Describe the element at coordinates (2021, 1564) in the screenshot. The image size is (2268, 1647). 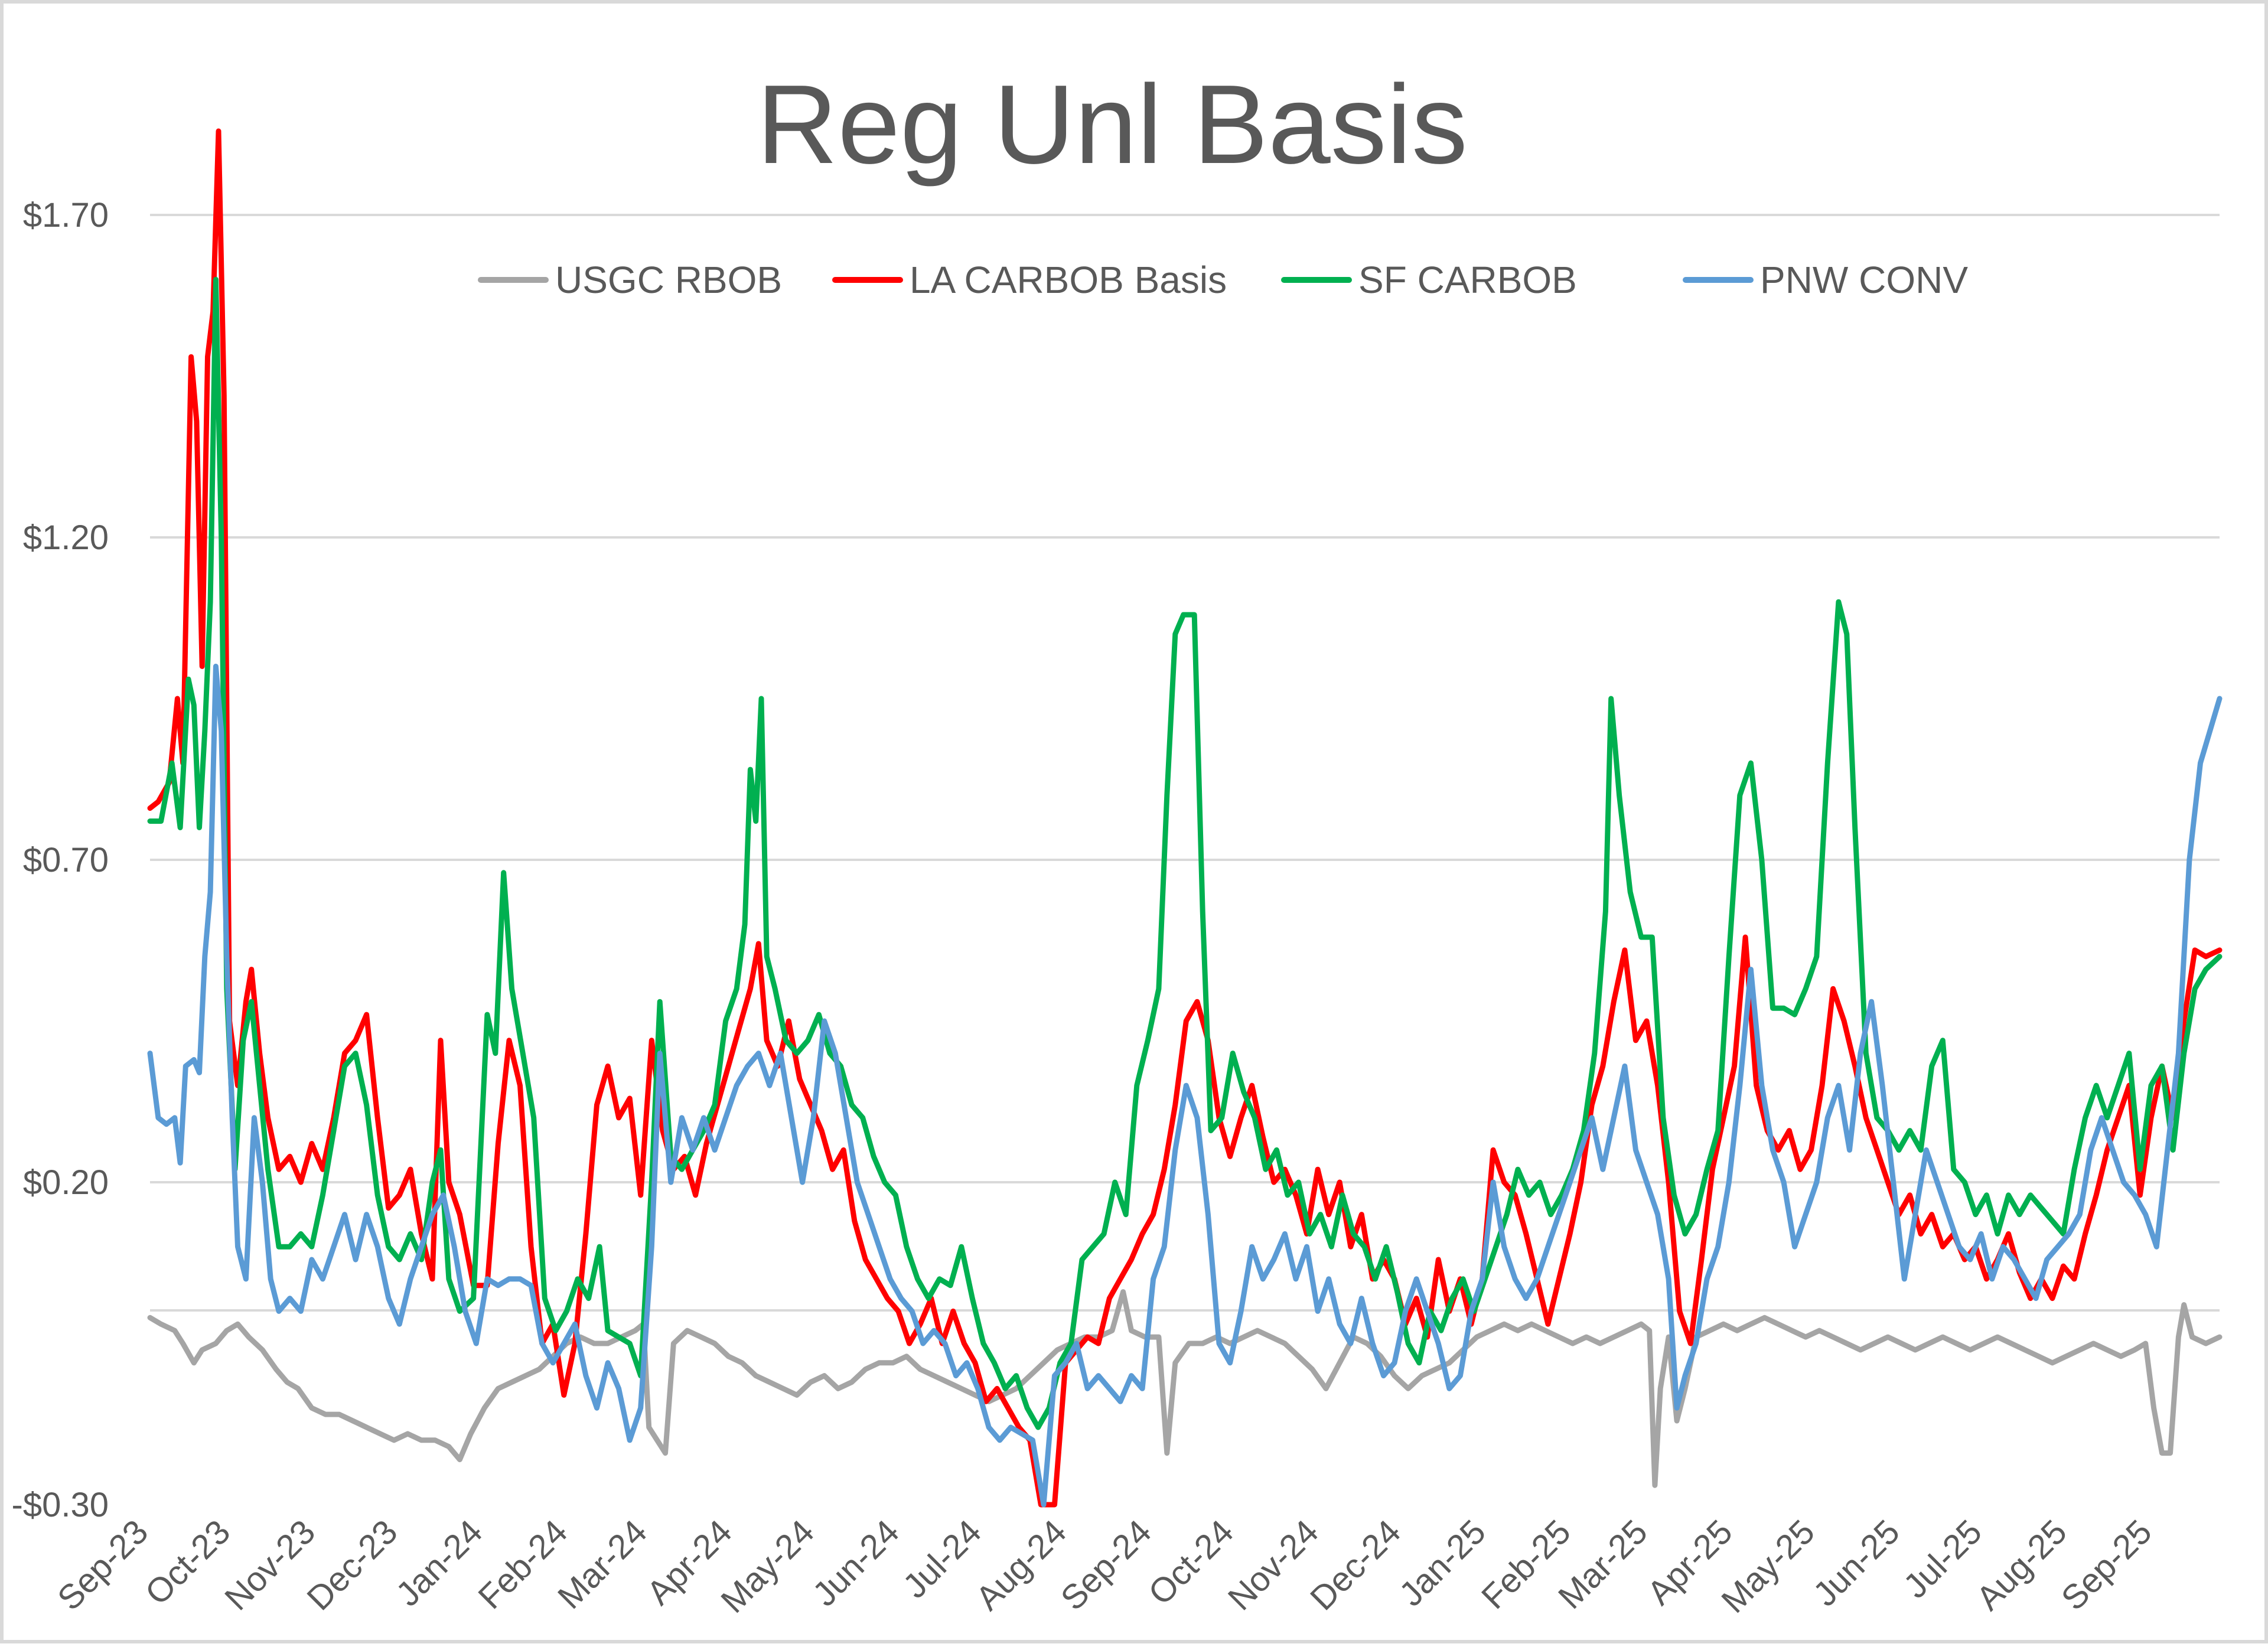
I see `x-tick-label: Aug-25` at that location.